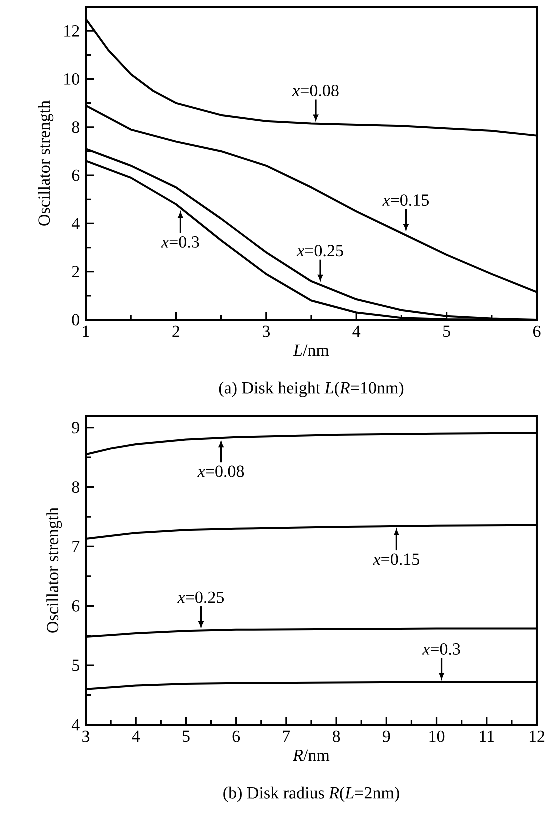 The height and width of the screenshot is (820, 555). What do you see at coordinates (311, 350) in the screenshot?
I see `x-axis-title: L/nm` at bounding box center [311, 350].